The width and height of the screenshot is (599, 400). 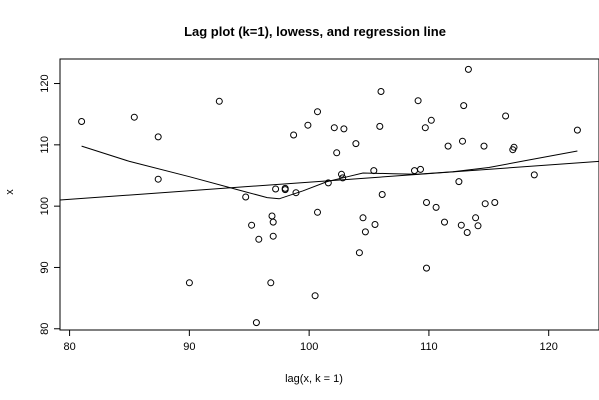 I want to click on x-tick-label: 90, so click(x=189, y=347).